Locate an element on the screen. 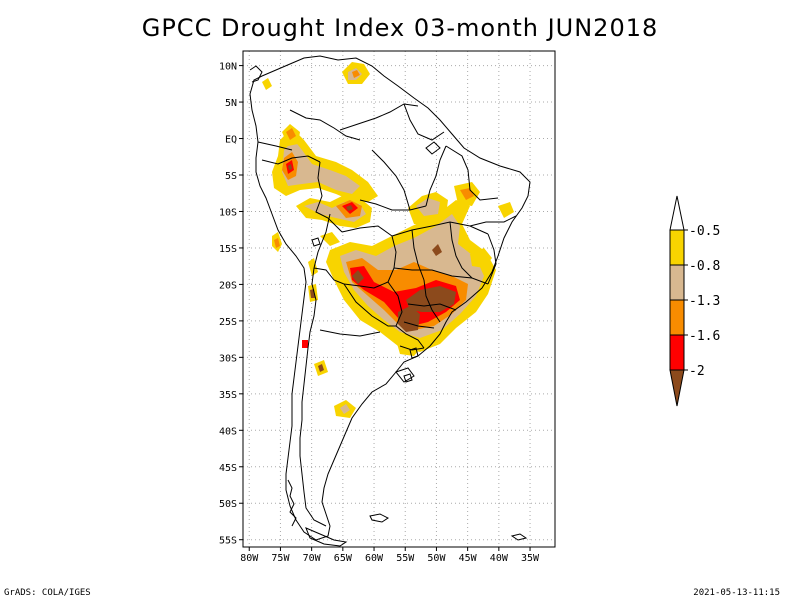  drought-area-central-amazon-cat5 is located at coordinates (349, 208).